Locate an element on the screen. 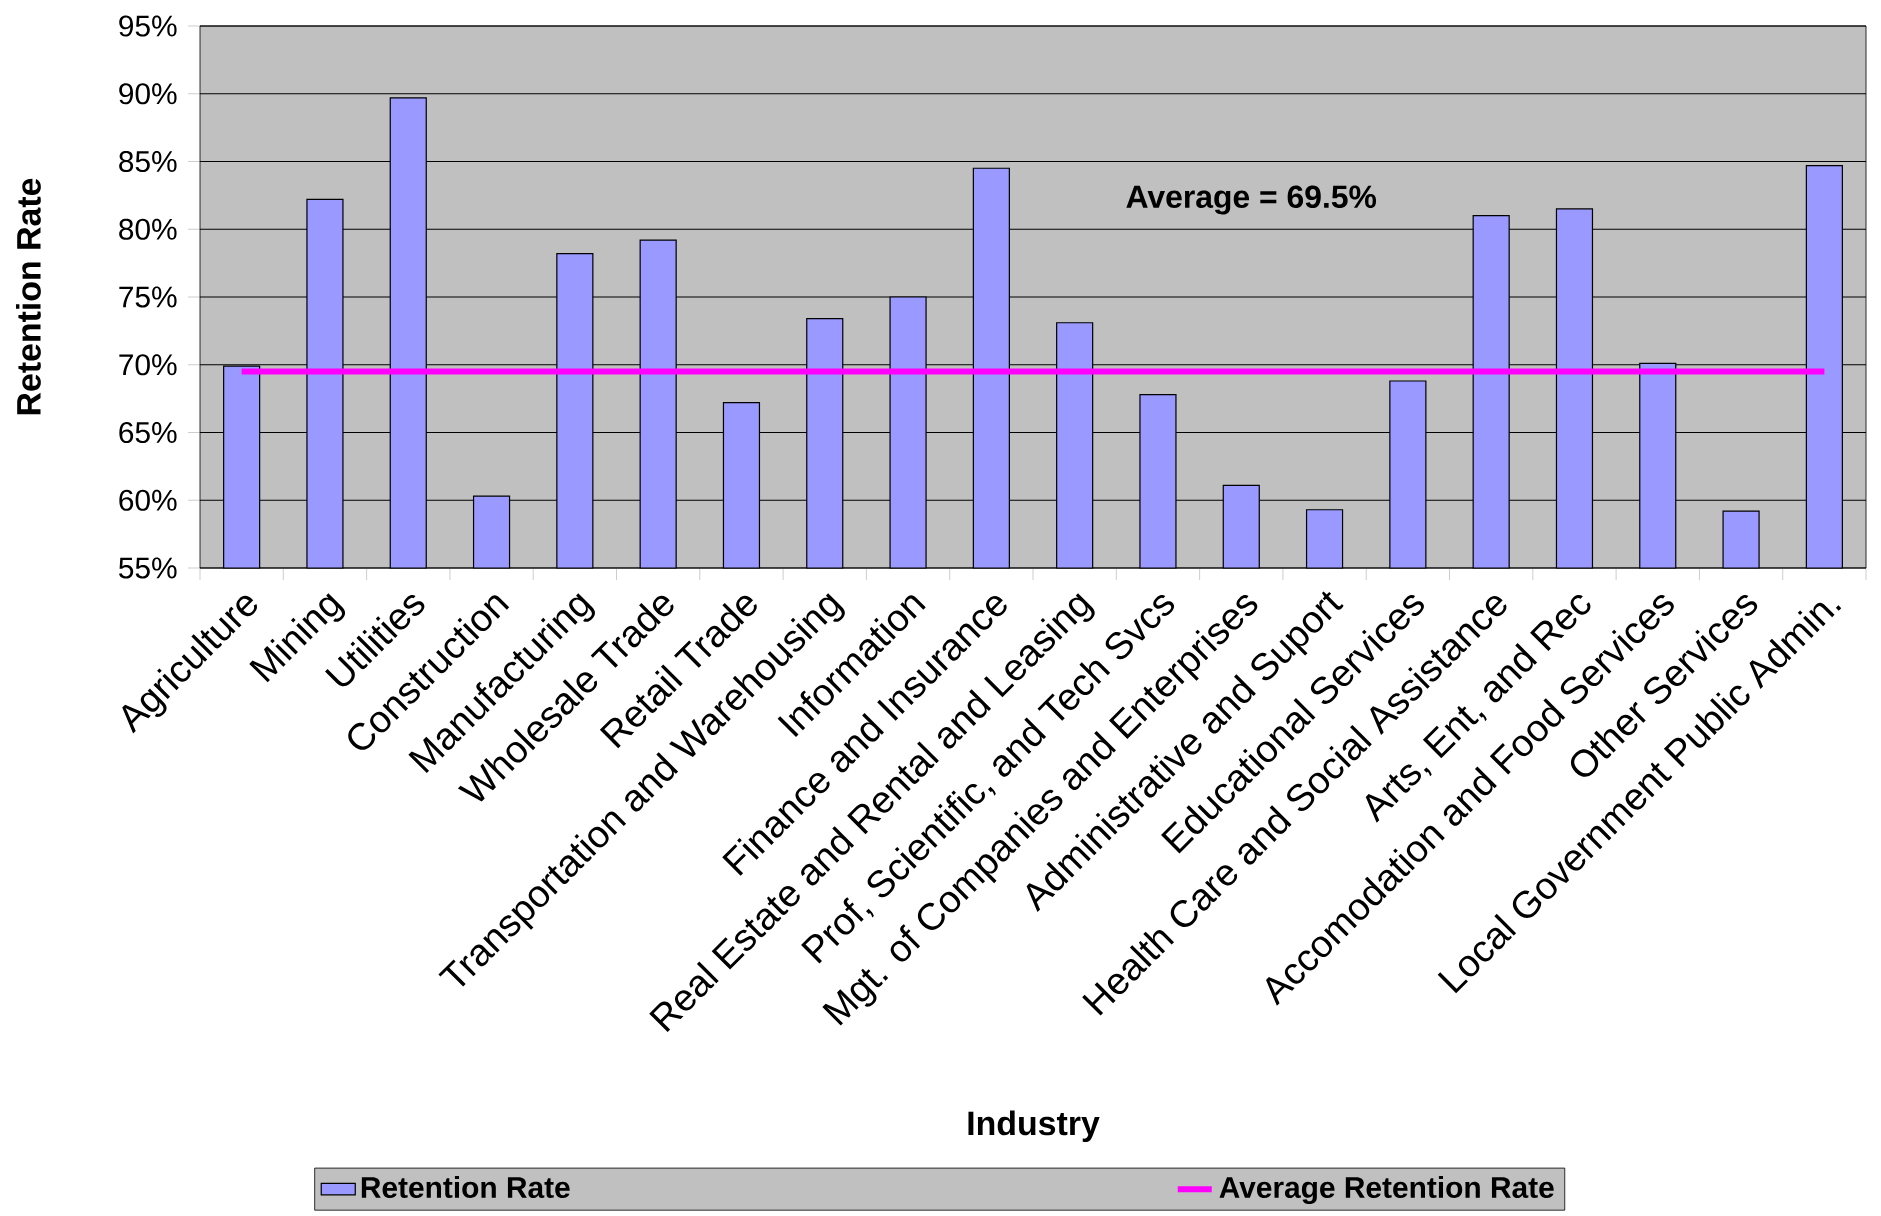 The width and height of the screenshot is (1881, 1216). annotation: Average = 69.5% is located at coordinates (1251, 200).